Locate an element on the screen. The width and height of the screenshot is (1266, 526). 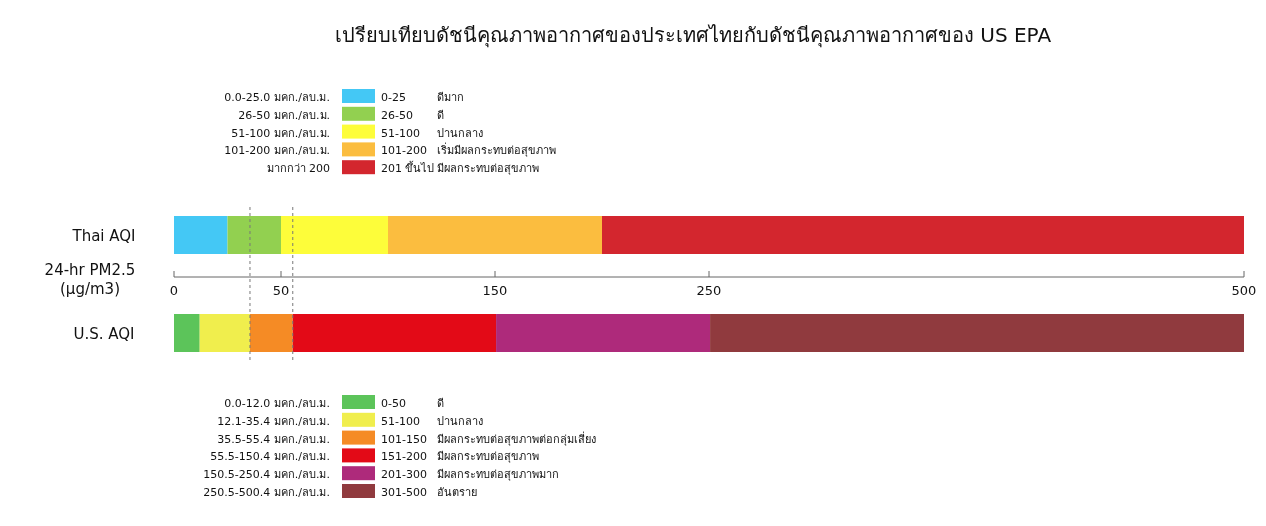
legend-label: 0-25 is located at coordinates (393, 97).